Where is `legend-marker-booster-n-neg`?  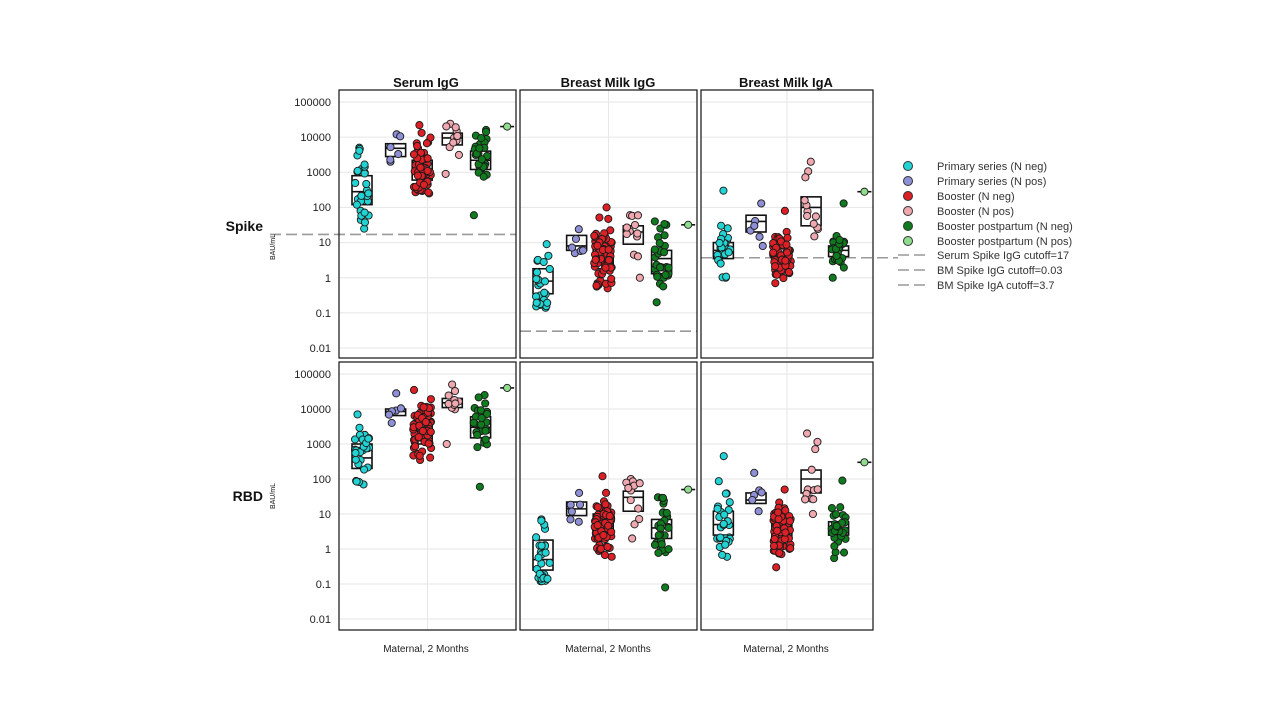 legend-marker-booster-n-neg is located at coordinates (908, 196).